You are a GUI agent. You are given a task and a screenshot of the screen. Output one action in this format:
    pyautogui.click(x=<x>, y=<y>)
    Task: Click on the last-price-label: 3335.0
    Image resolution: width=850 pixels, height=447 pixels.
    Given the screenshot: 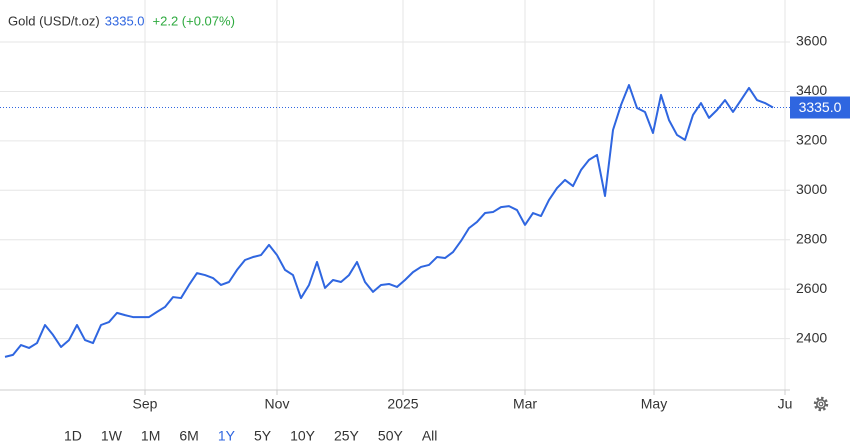 What is the action you would take?
    pyautogui.click(x=820, y=107)
    